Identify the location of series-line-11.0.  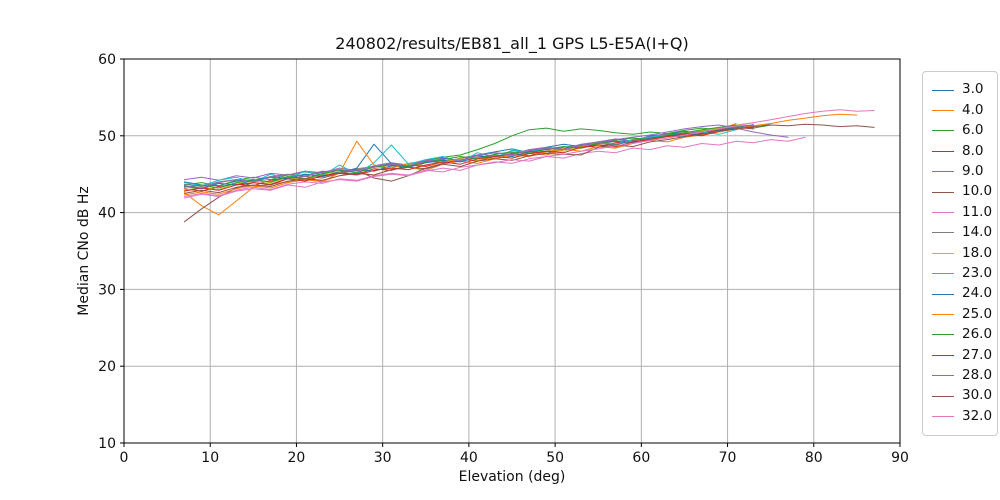
(494, 166).